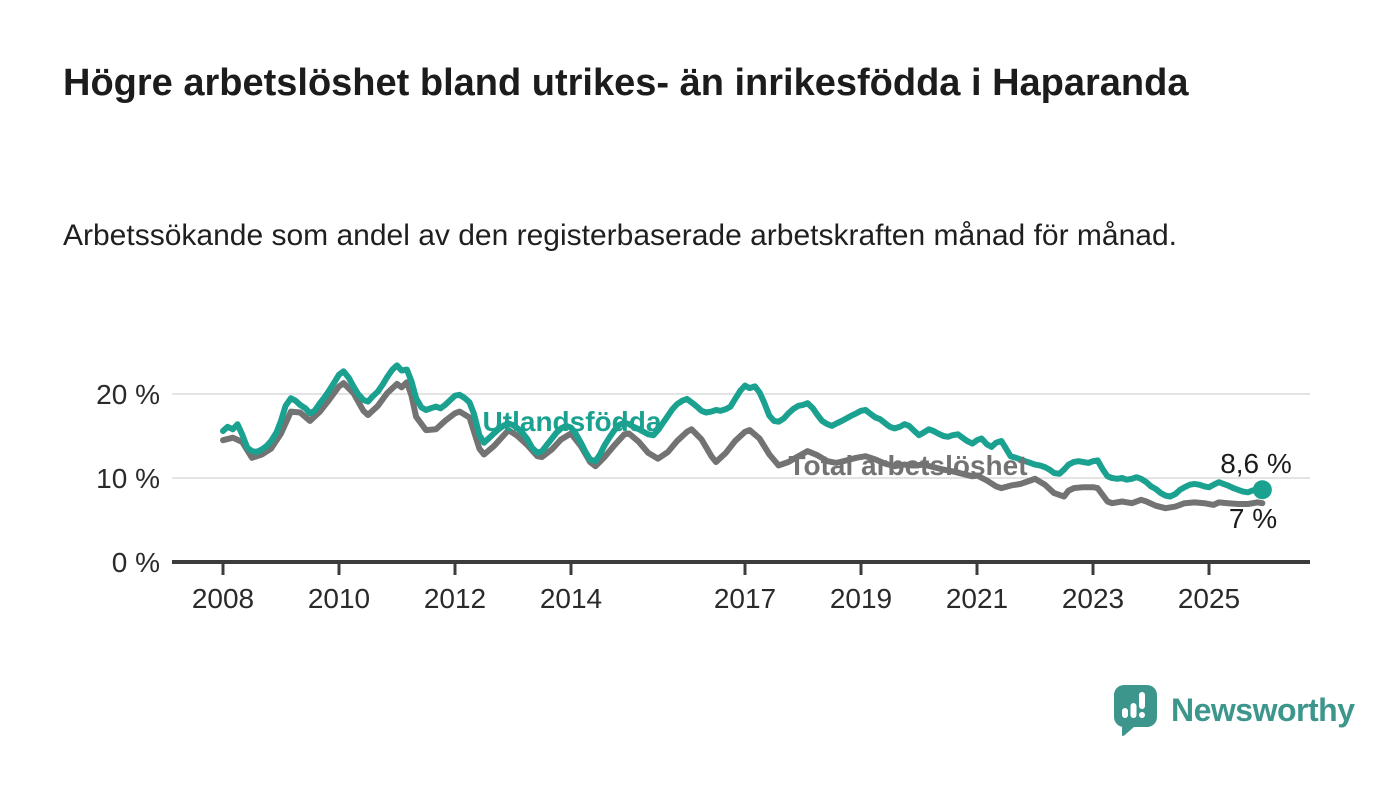 This screenshot has width=1400, height=794. Describe the element at coordinates (1209, 598) in the screenshot. I see `x-tick-label: 2025` at that location.